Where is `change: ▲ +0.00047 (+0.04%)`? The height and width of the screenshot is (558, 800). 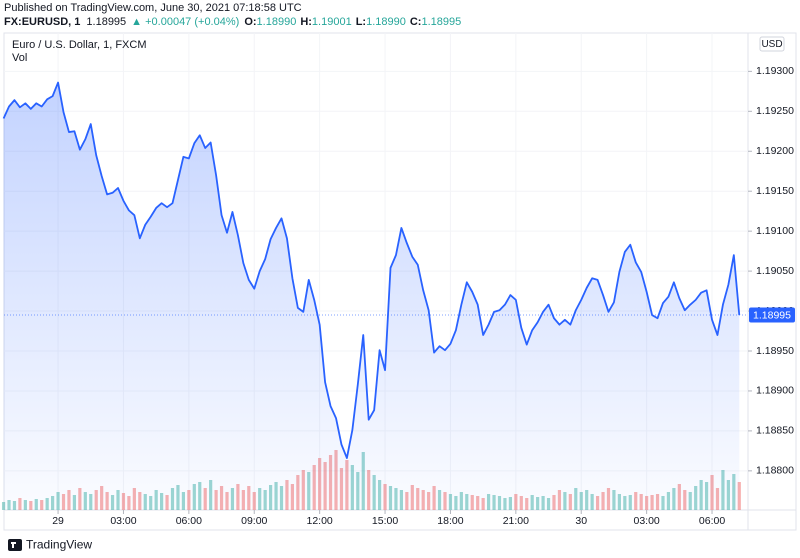
change: ▲ +0.00047 (+0.04%) is located at coordinates (185, 22).